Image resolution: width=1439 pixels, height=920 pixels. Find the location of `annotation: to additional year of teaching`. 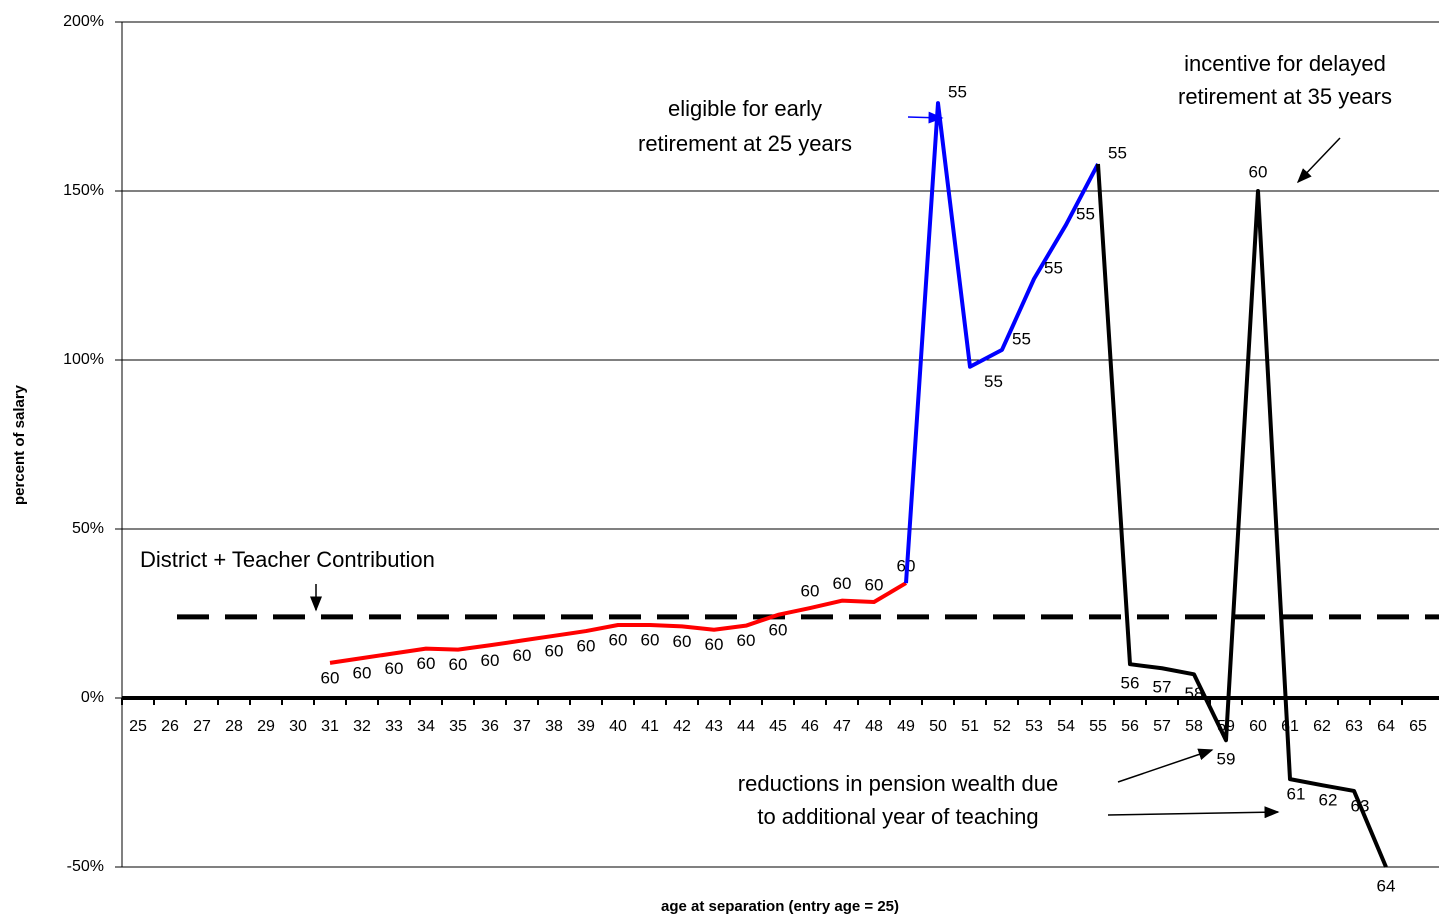

annotation: to additional year of teaching is located at coordinates (897, 816).